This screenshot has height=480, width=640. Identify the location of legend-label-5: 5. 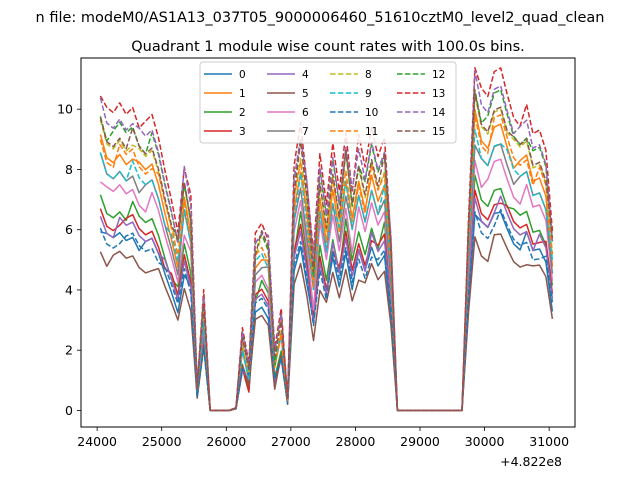
(305, 94).